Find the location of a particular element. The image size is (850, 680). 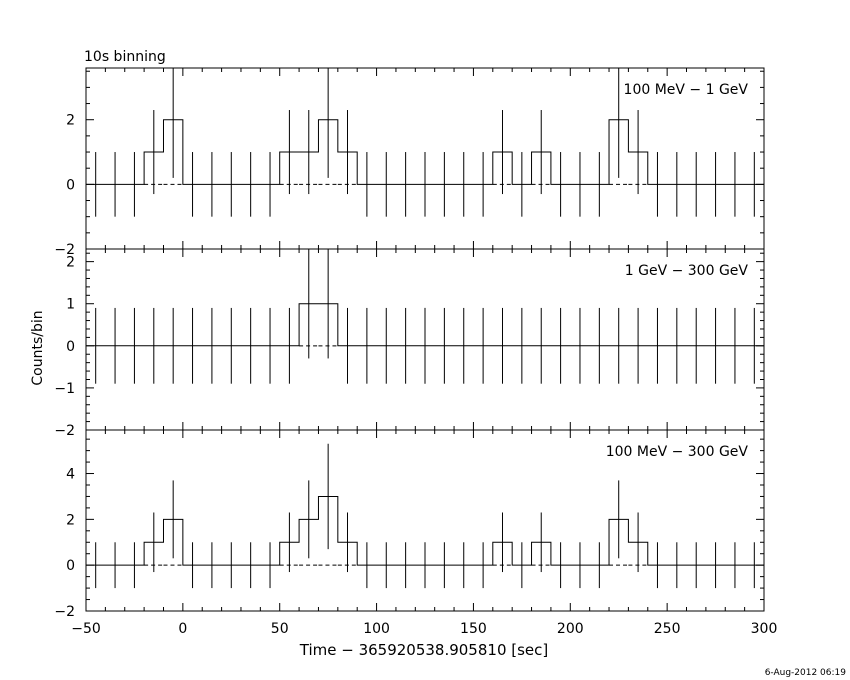

y-tick-label: 4 is located at coordinates (70, 475).